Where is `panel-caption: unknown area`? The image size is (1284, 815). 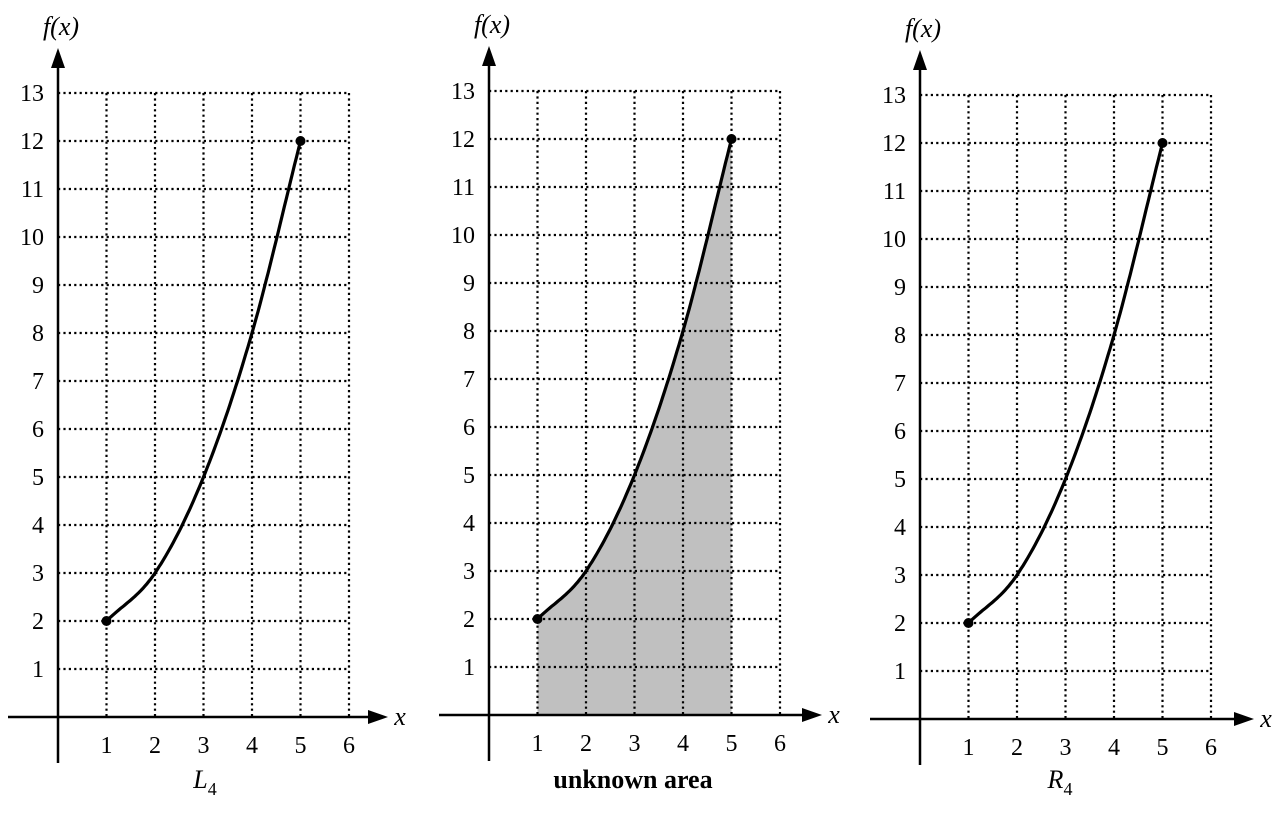 panel-caption: unknown area is located at coordinates (632, 779).